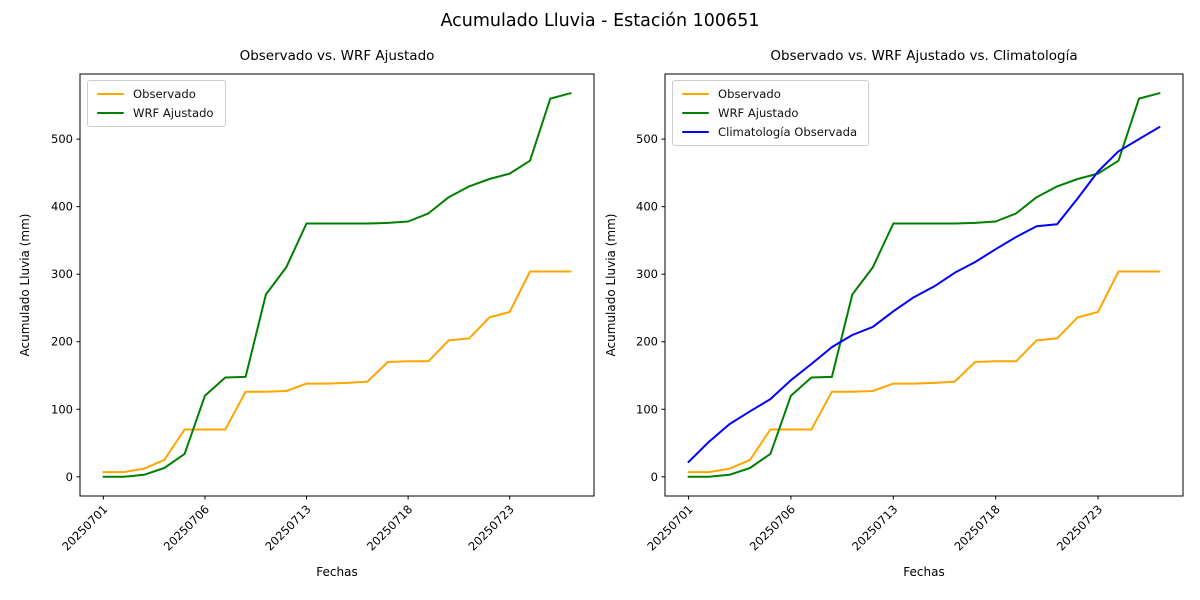  I want to click on left-x-axis-label: Fechas, so click(337, 572).